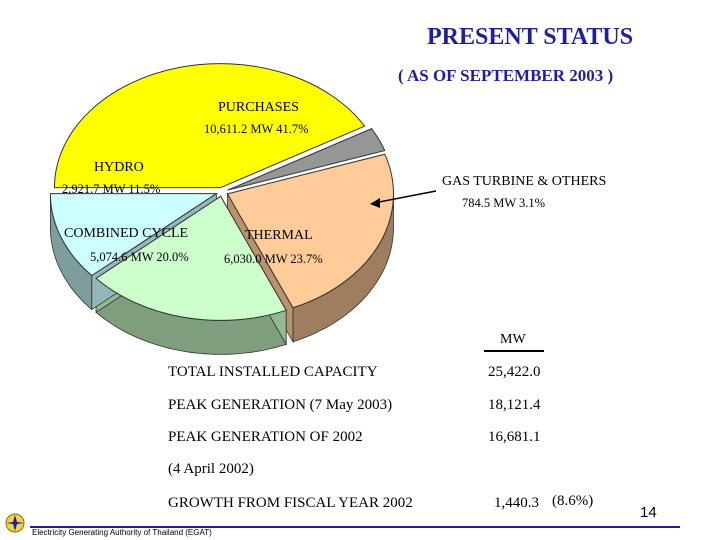 This screenshot has height=540, width=720. What do you see at coordinates (524, 181) in the screenshot?
I see `slice-label-gas-turbine: GAS TURBINE & OTHERS` at bounding box center [524, 181].